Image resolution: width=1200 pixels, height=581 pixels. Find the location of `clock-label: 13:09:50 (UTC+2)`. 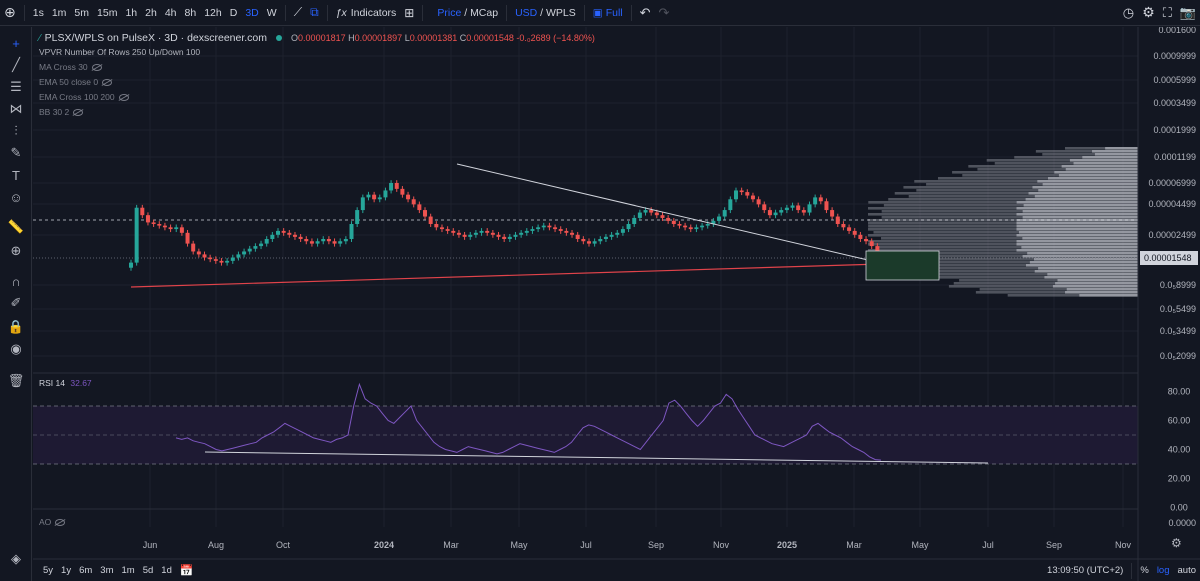

clock-label: 13:09:50 (UTC+2) is located at coordinates (1085, 570).